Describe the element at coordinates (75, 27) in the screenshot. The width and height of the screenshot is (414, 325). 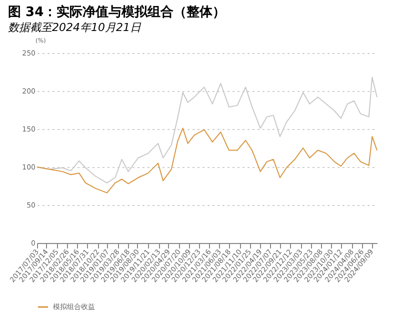
I see `text: 数据截至2024年10月21日` at that location.